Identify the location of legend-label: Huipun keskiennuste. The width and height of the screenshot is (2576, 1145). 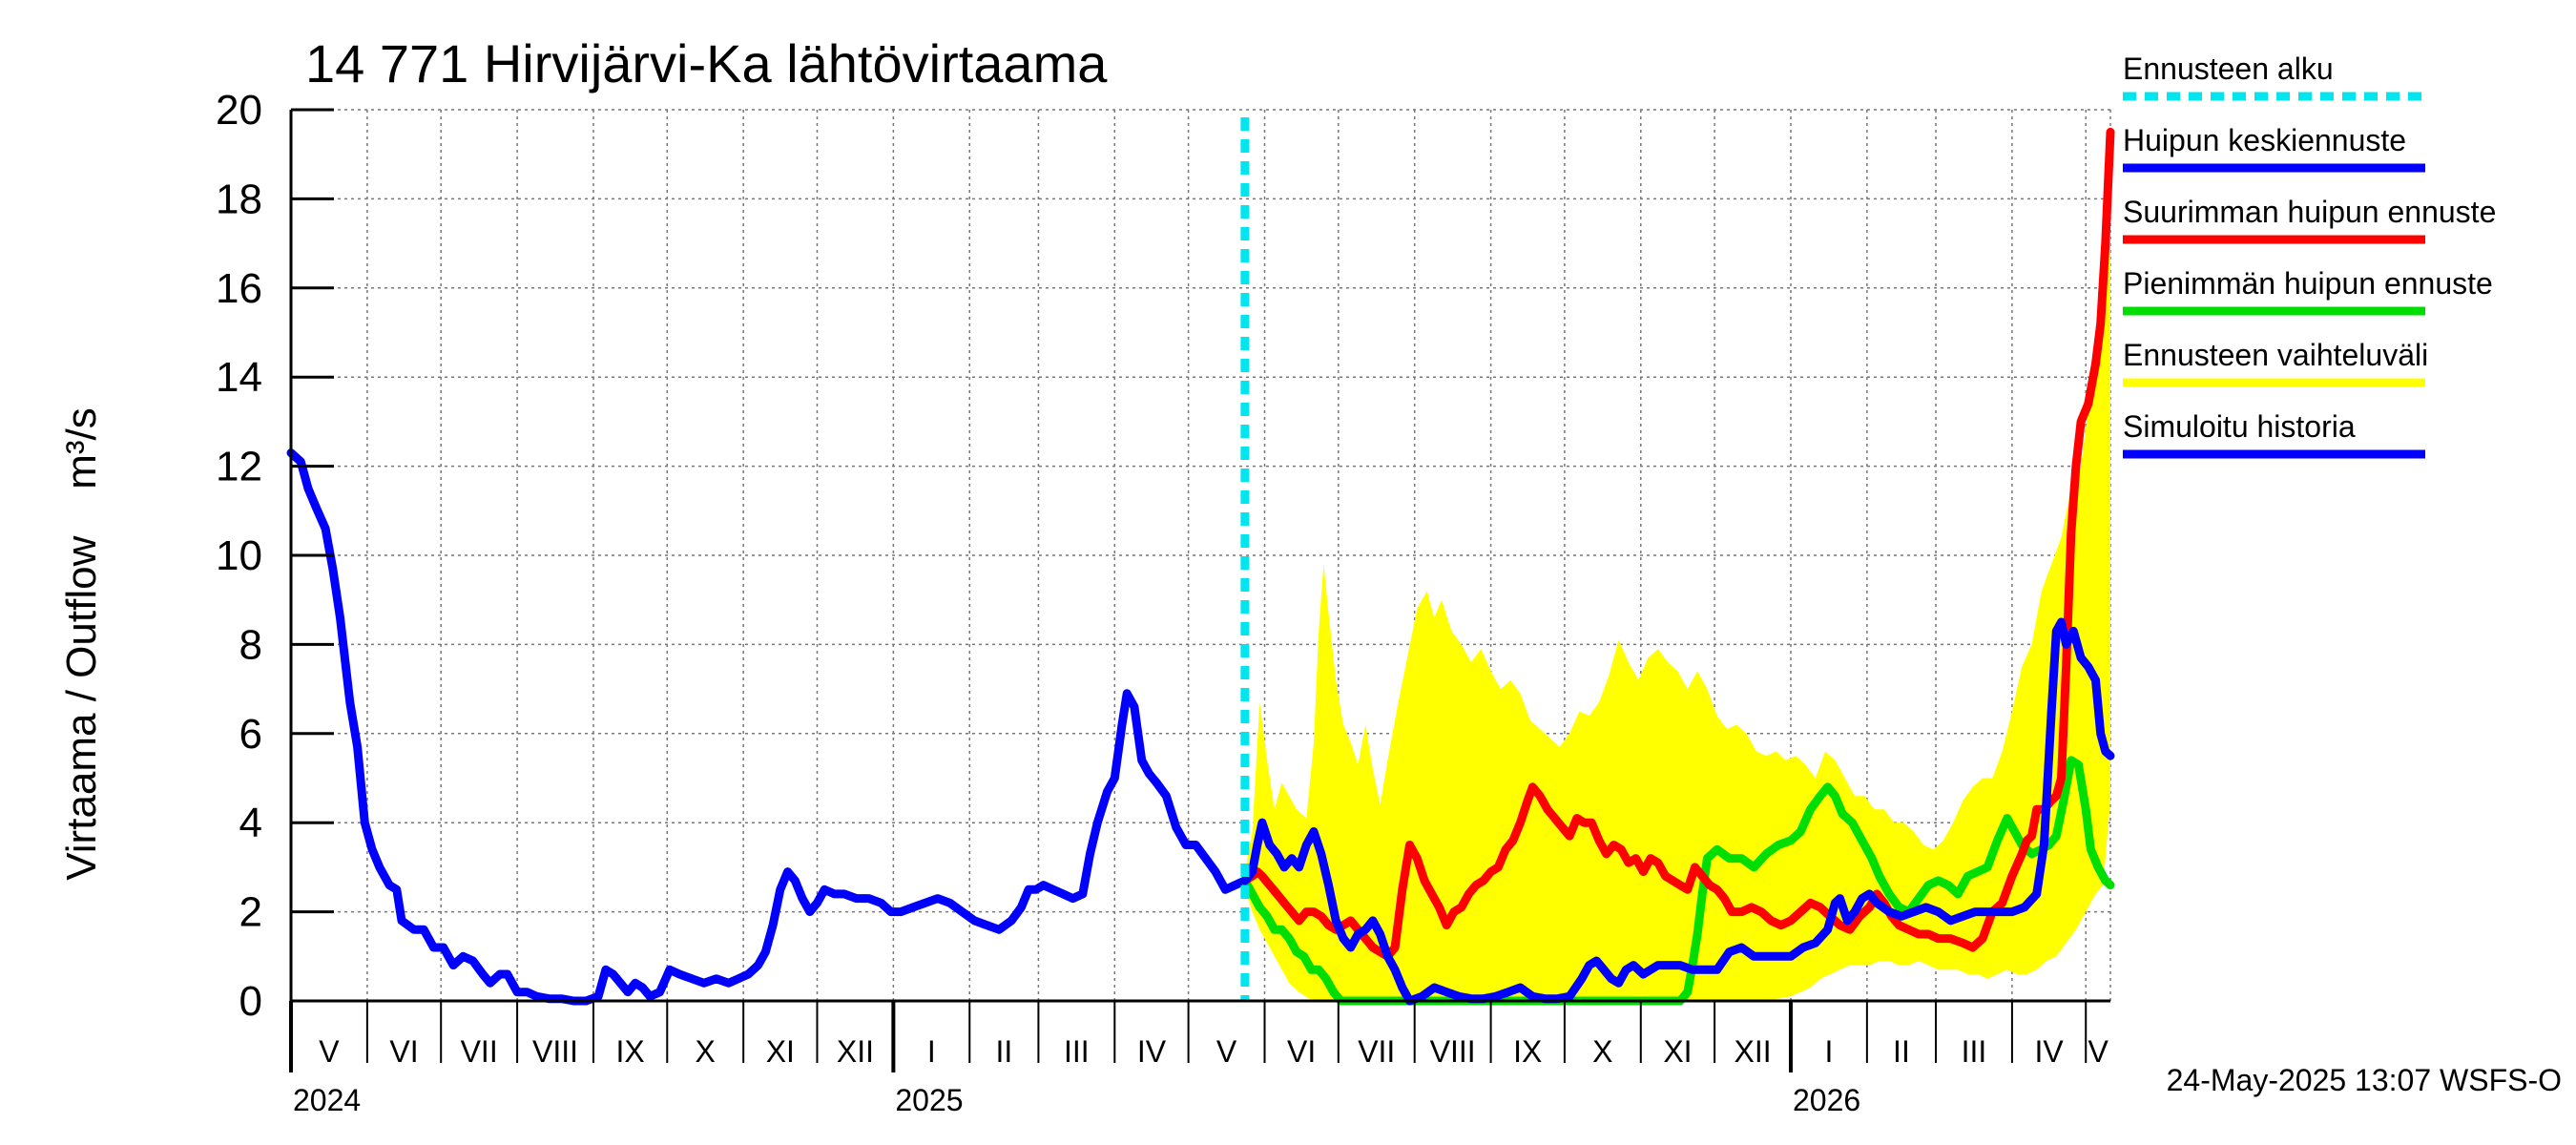
(2264, 140).